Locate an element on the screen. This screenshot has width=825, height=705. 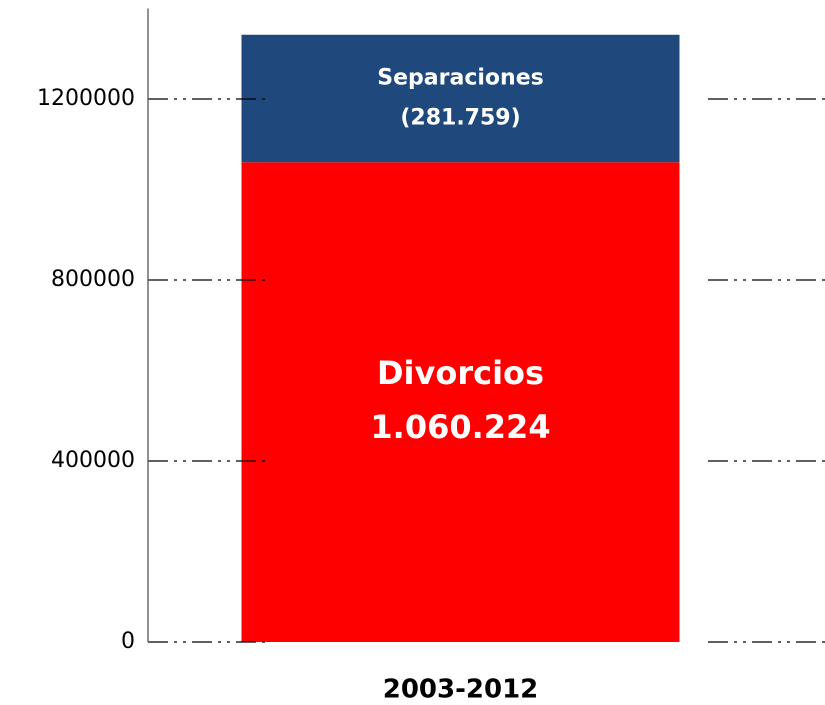
series-label: Divorcios is located at coordinates (460, 373).